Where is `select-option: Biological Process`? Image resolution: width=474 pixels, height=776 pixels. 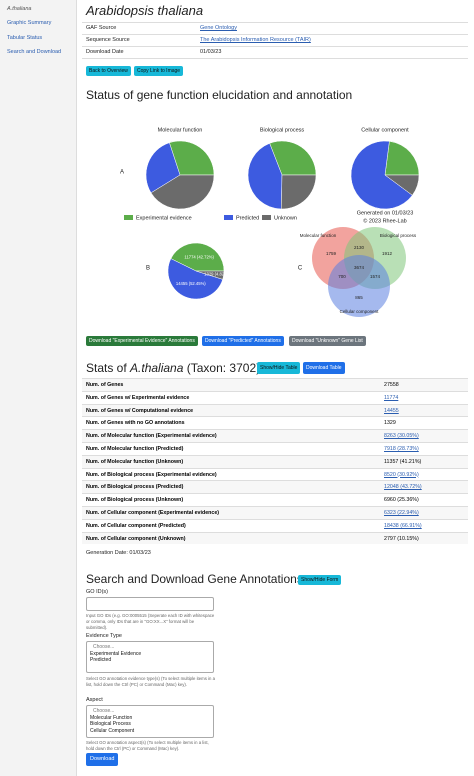 select-option: Biological Process is located at coordinates (110, 724).